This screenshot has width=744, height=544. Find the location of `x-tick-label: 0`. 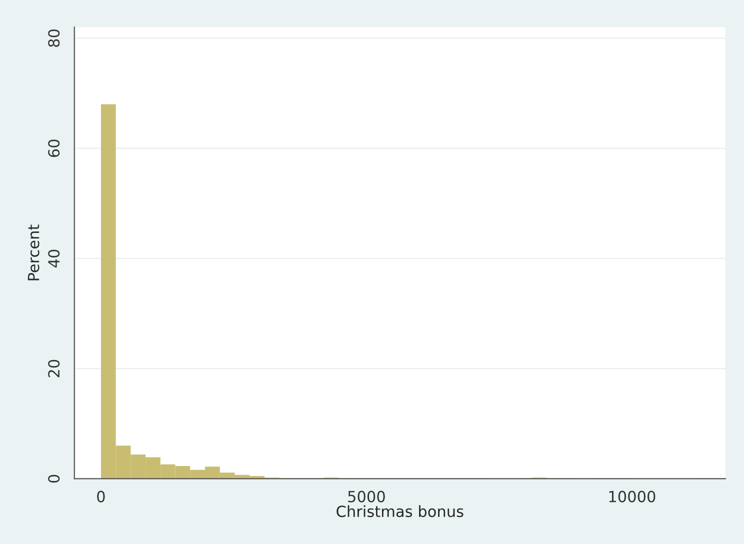

x-tick-label: 0 is located at coordinates (101, 496).